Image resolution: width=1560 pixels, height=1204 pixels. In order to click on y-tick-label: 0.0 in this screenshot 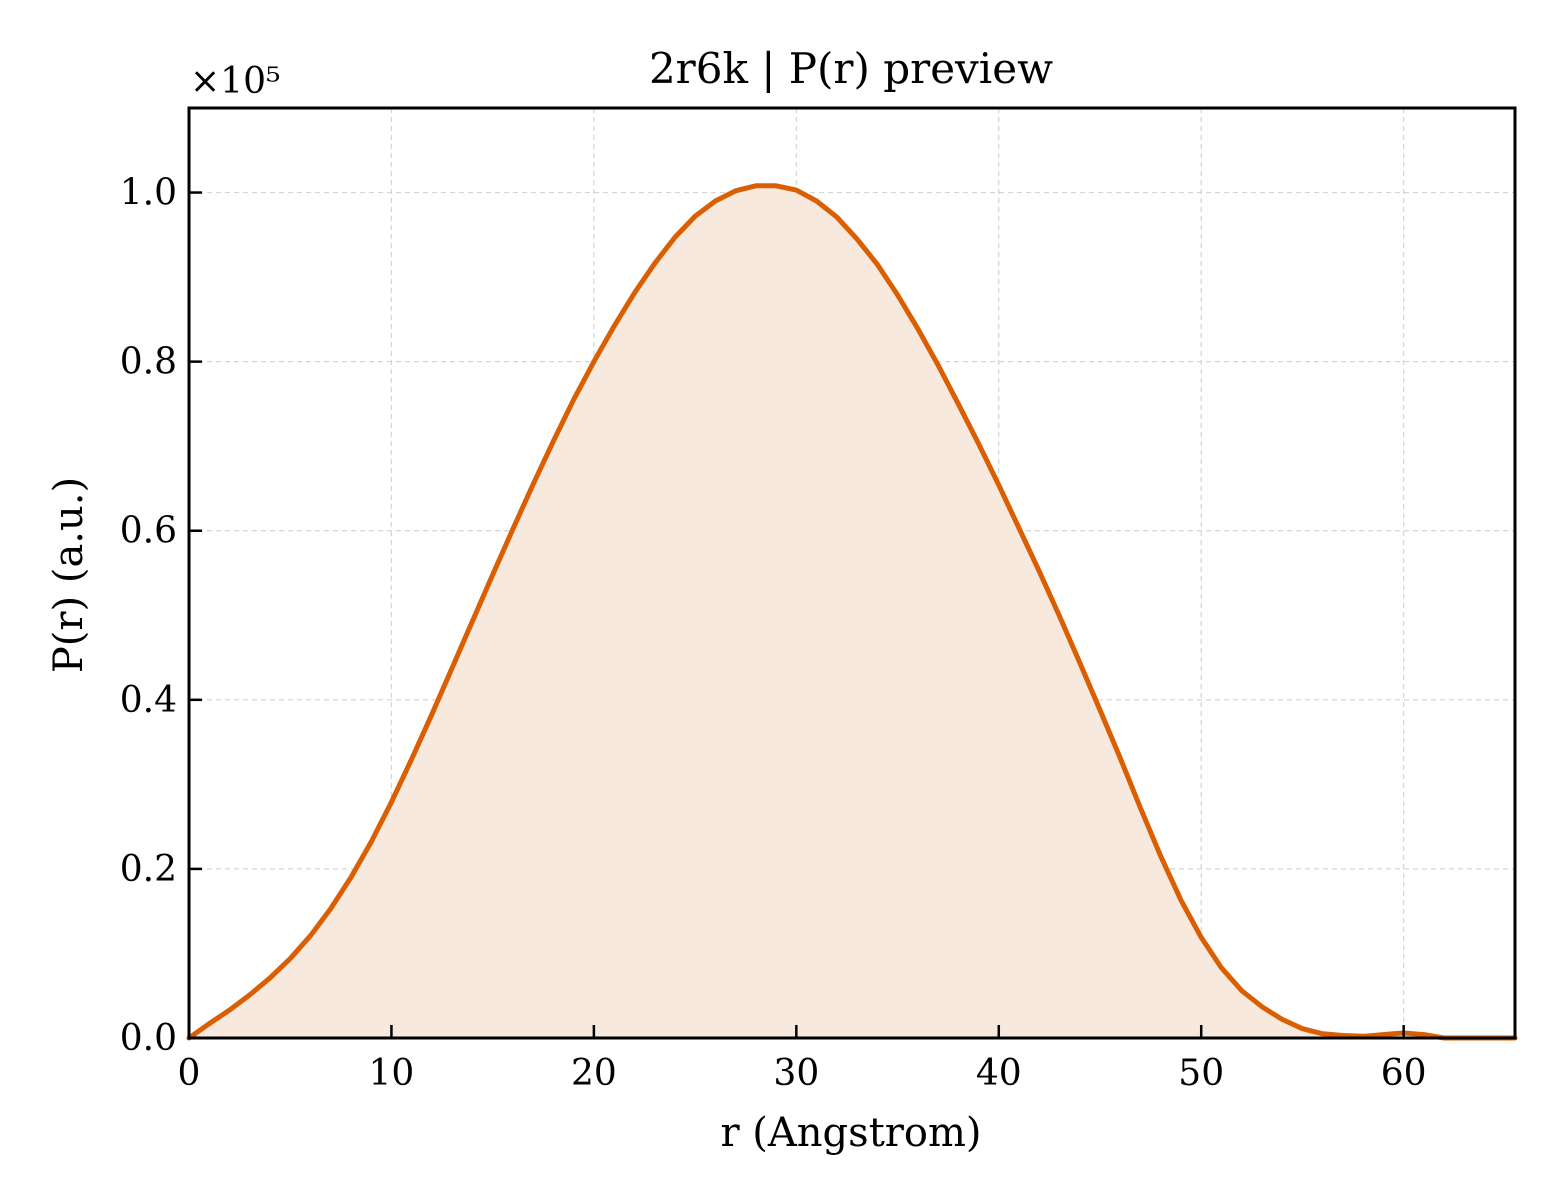, I will do `click(148, 1038)`.